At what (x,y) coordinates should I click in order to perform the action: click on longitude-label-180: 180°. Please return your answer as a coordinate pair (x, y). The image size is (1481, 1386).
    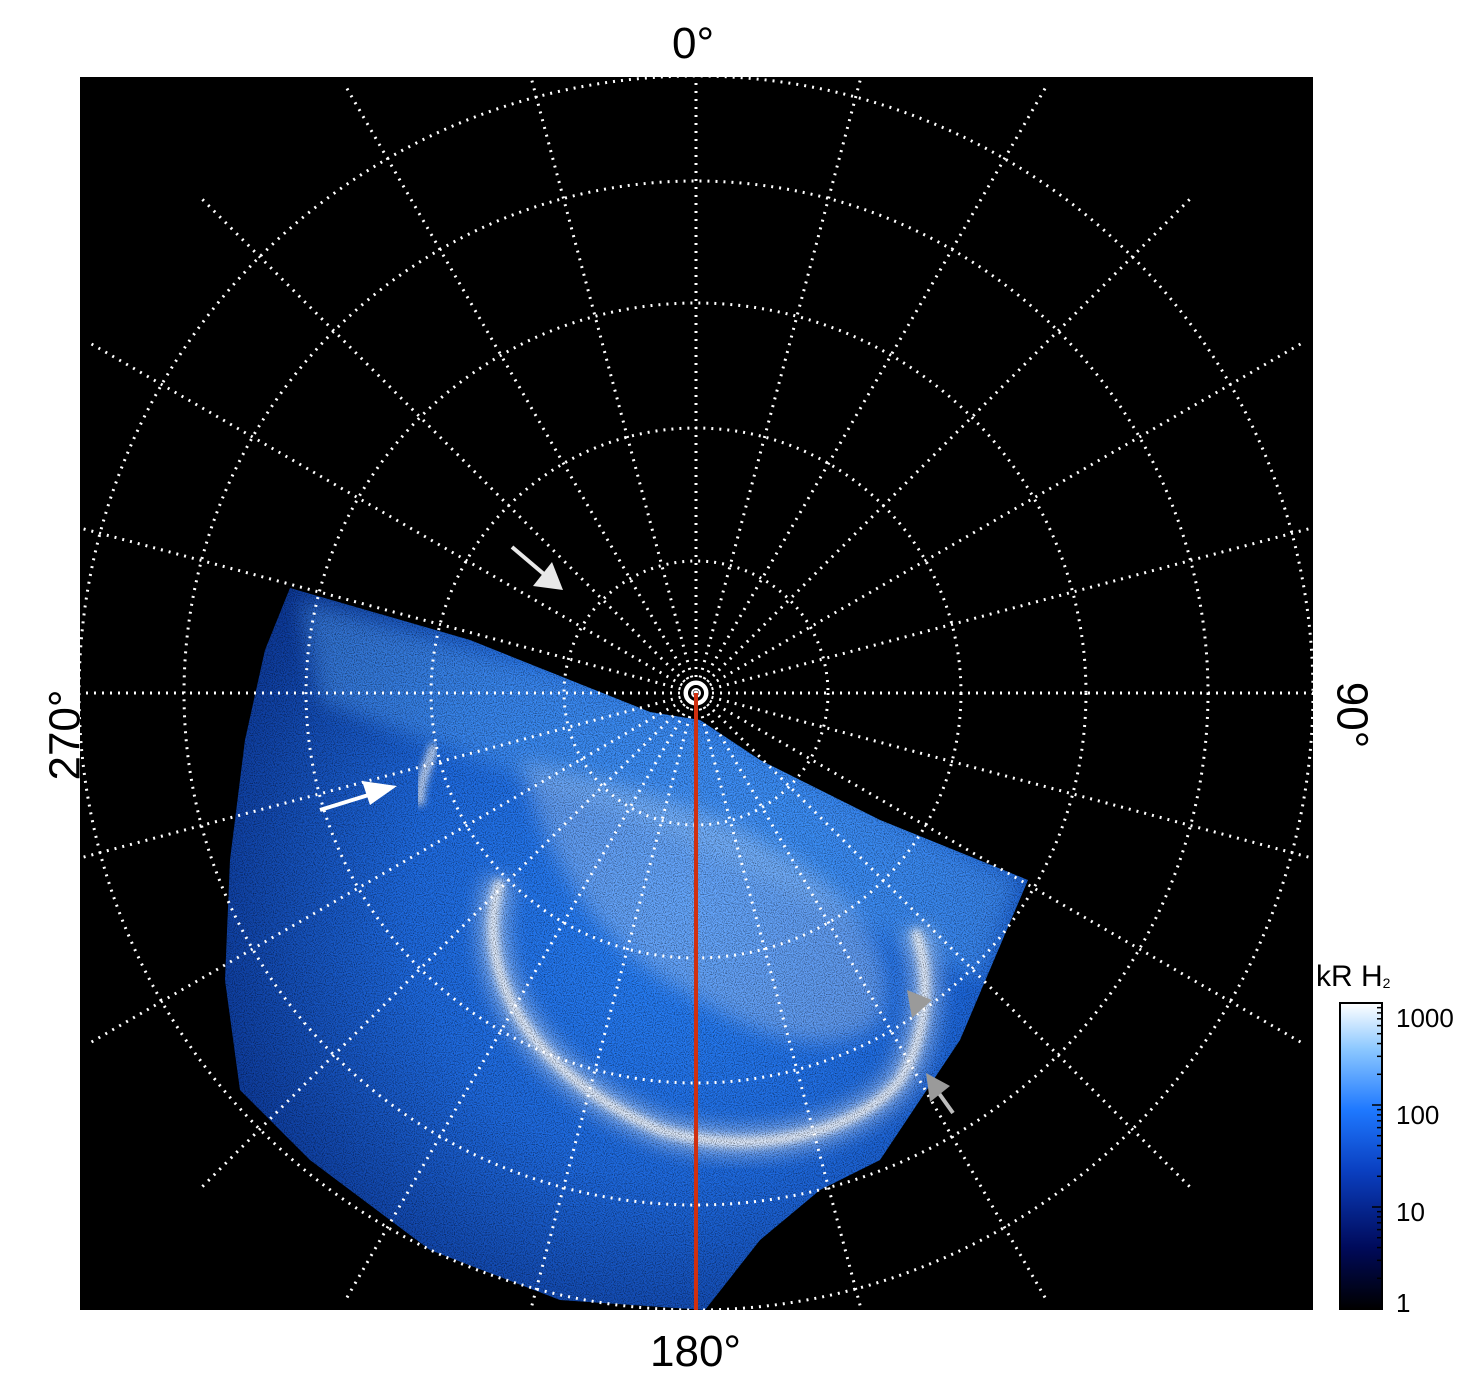
    Looking at the image, I should click on (696, 1351).